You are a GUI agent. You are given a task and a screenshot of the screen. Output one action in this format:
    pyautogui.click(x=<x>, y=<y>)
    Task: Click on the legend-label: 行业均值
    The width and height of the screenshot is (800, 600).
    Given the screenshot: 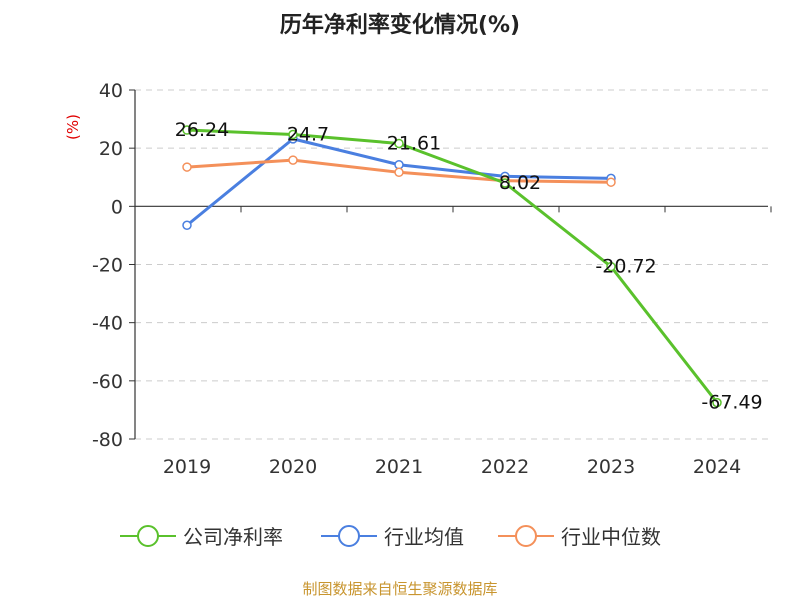 What is the action you would take?
    pyautogui.click(x=424, y=537)
    